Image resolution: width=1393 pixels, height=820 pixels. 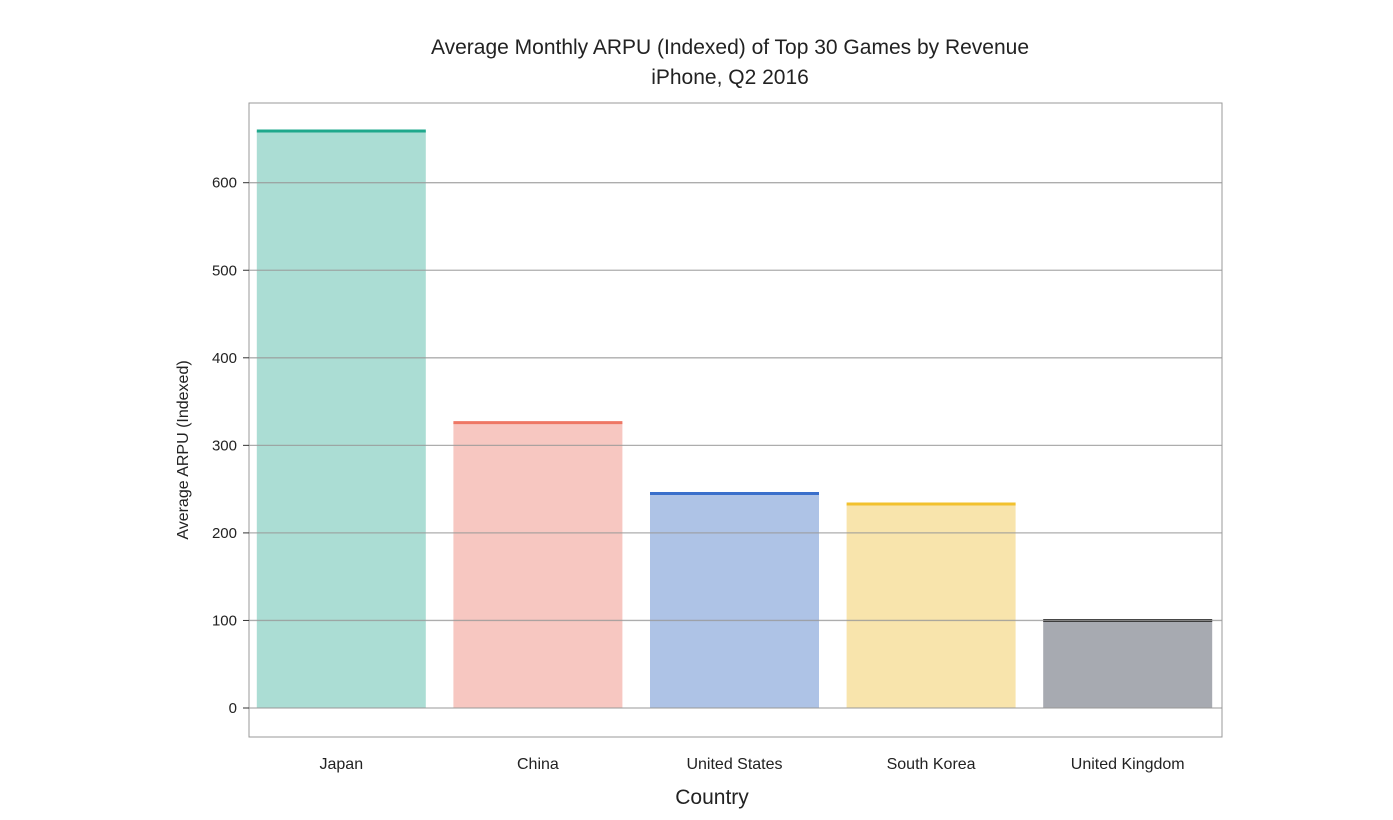 What do you see at coordinates (224, 620) in the screenshot?
I see `y-tick-label: 100` at bounding box center [224, 620].